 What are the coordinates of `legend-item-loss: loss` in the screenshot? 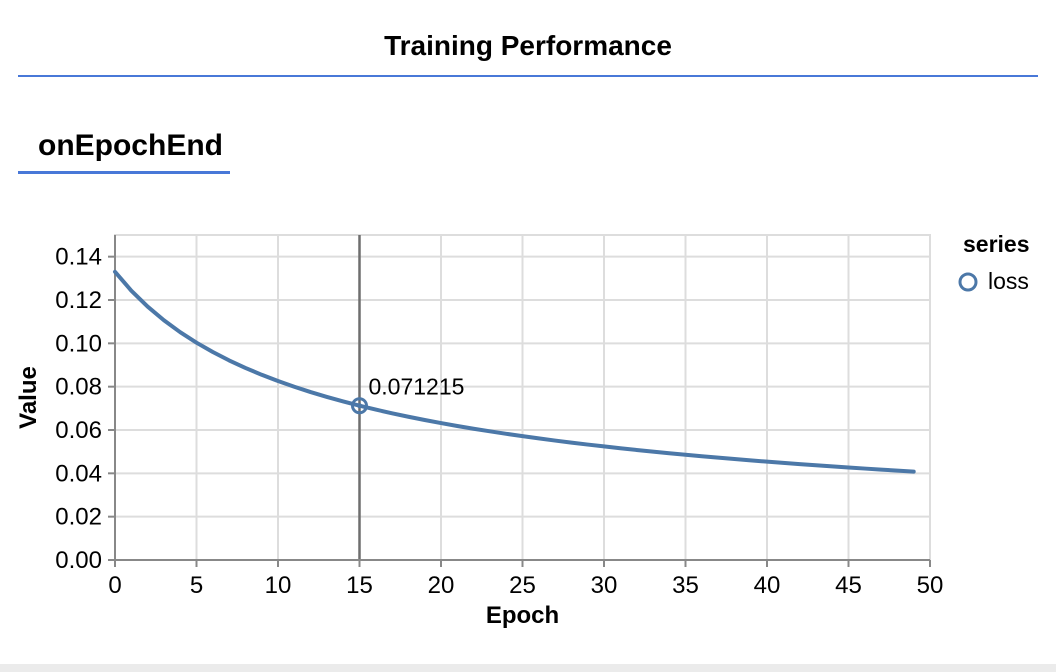 It's located at (993, 281).